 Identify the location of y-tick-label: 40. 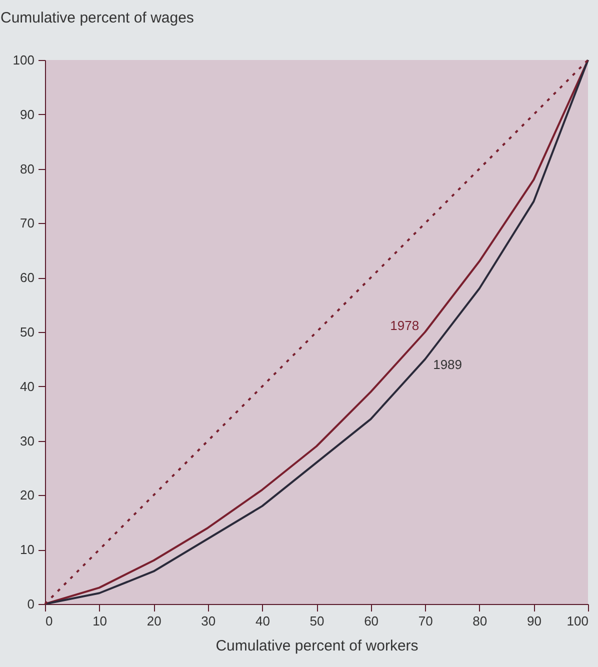
(27, 386).